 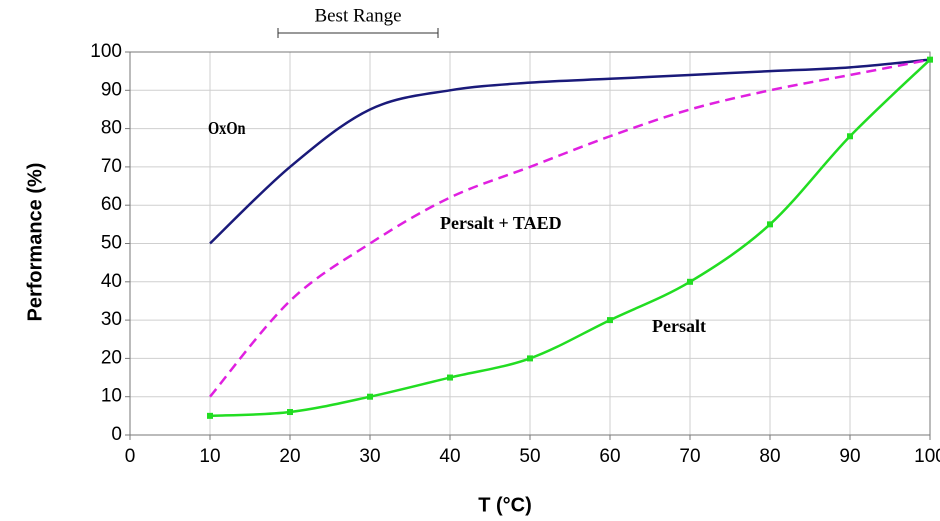 What do you see at coordinates (111, 319) in the screenshot?
I see `y-tick-label: 30` at bounding box center [111, 319].